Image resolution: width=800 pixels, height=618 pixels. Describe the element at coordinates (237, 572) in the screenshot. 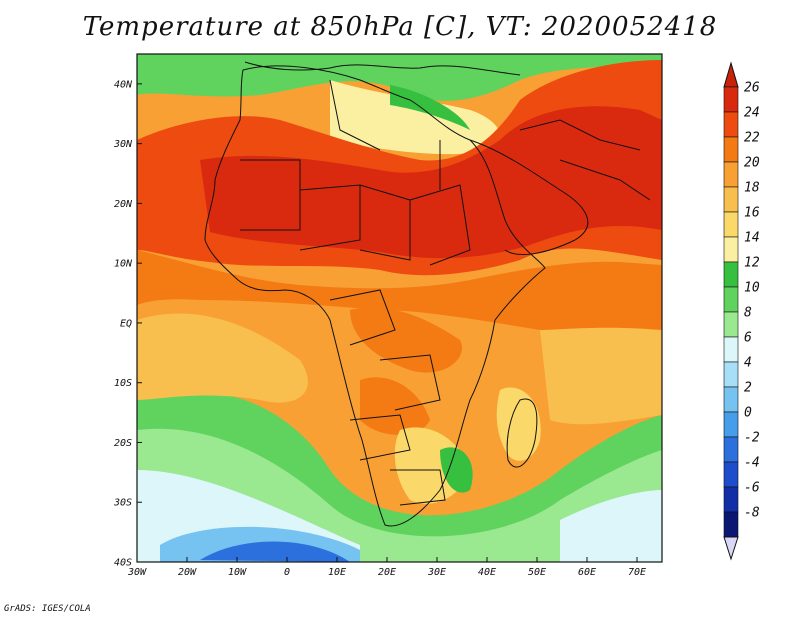

I see `lon-tick-label: 10W` at that location.